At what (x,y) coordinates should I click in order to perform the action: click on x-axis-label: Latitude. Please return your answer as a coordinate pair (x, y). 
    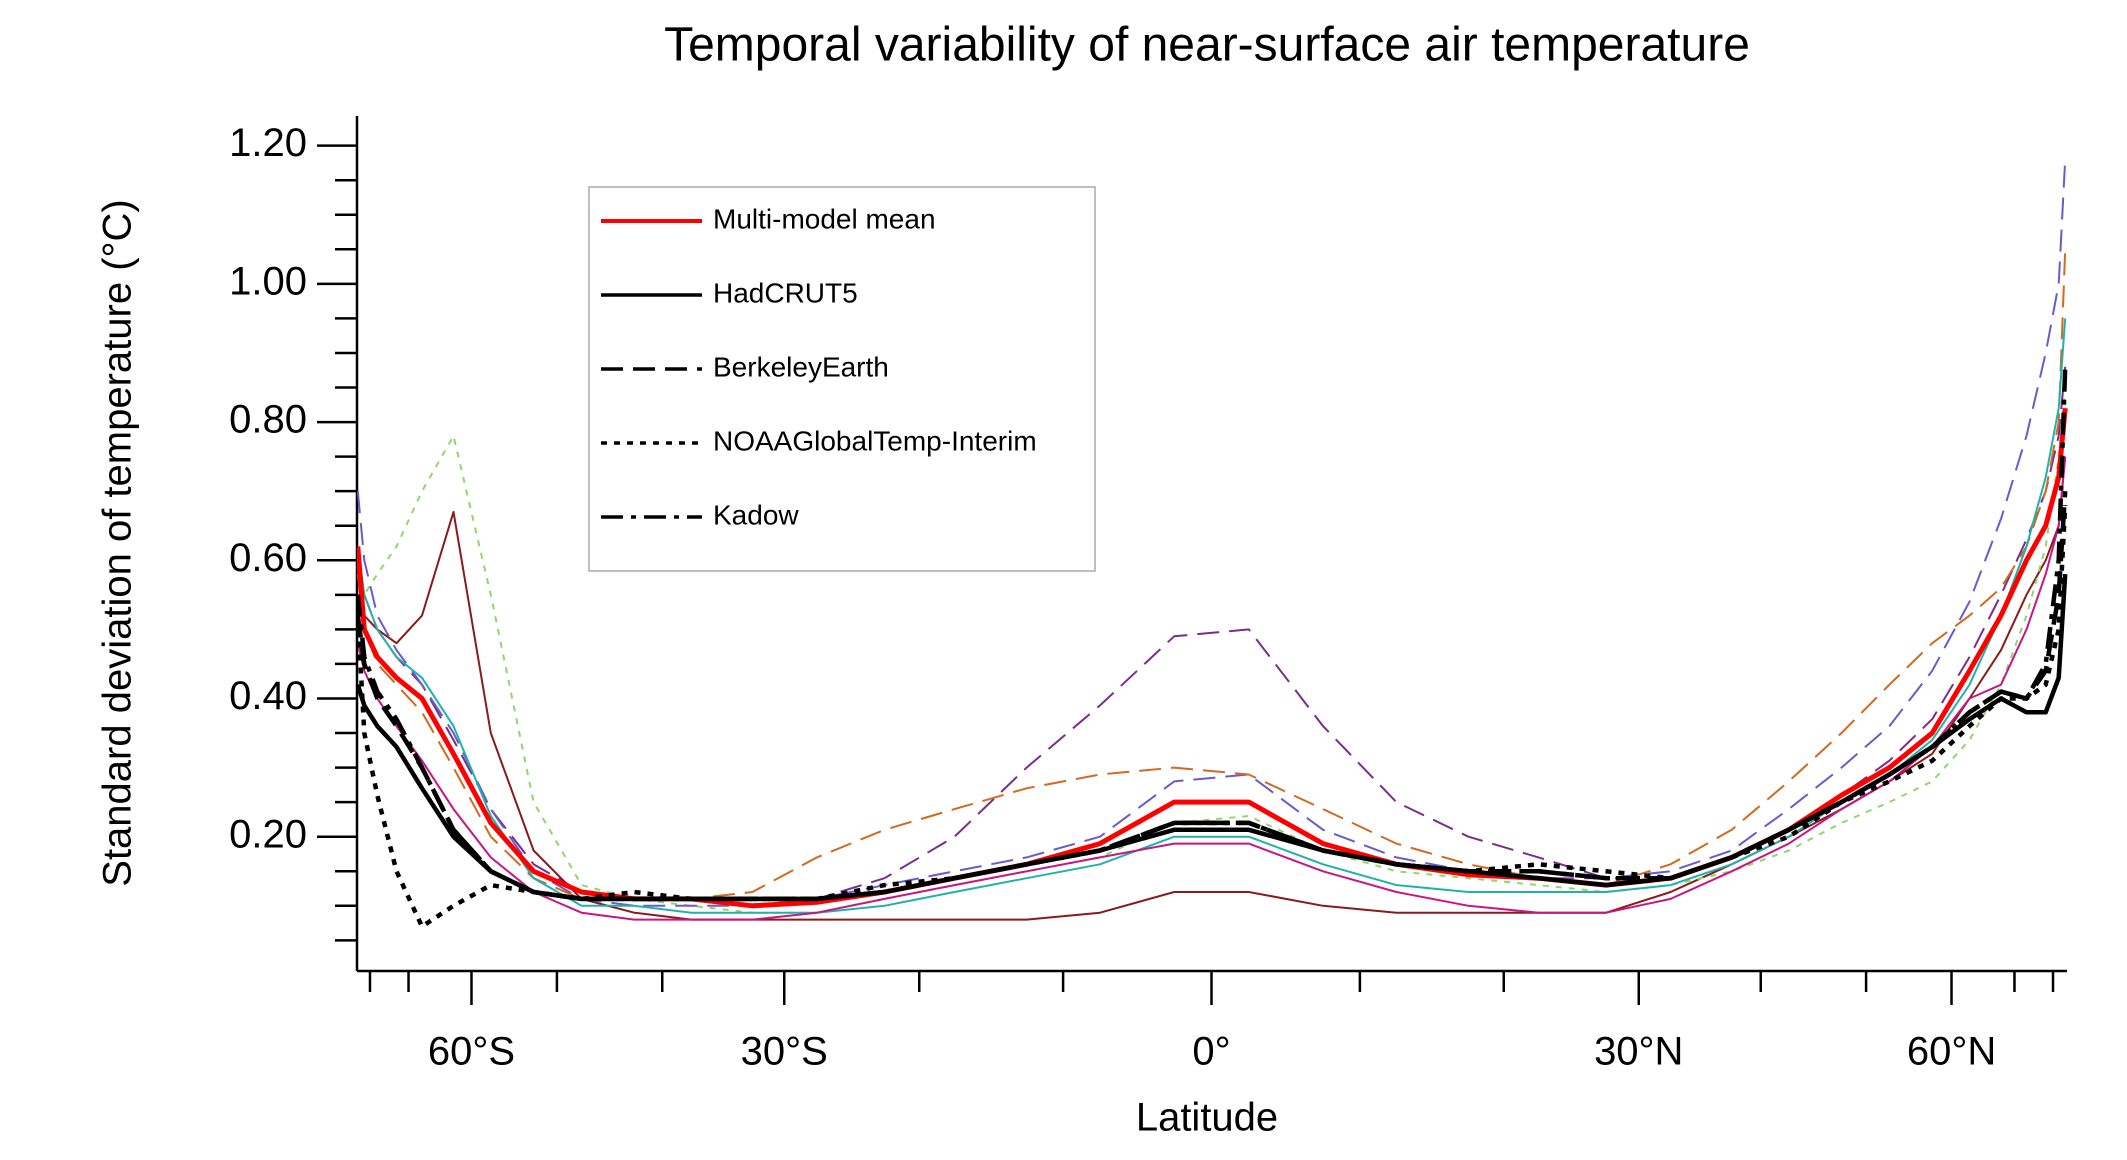
    Looking at the image, I should click on (1207, 1118).